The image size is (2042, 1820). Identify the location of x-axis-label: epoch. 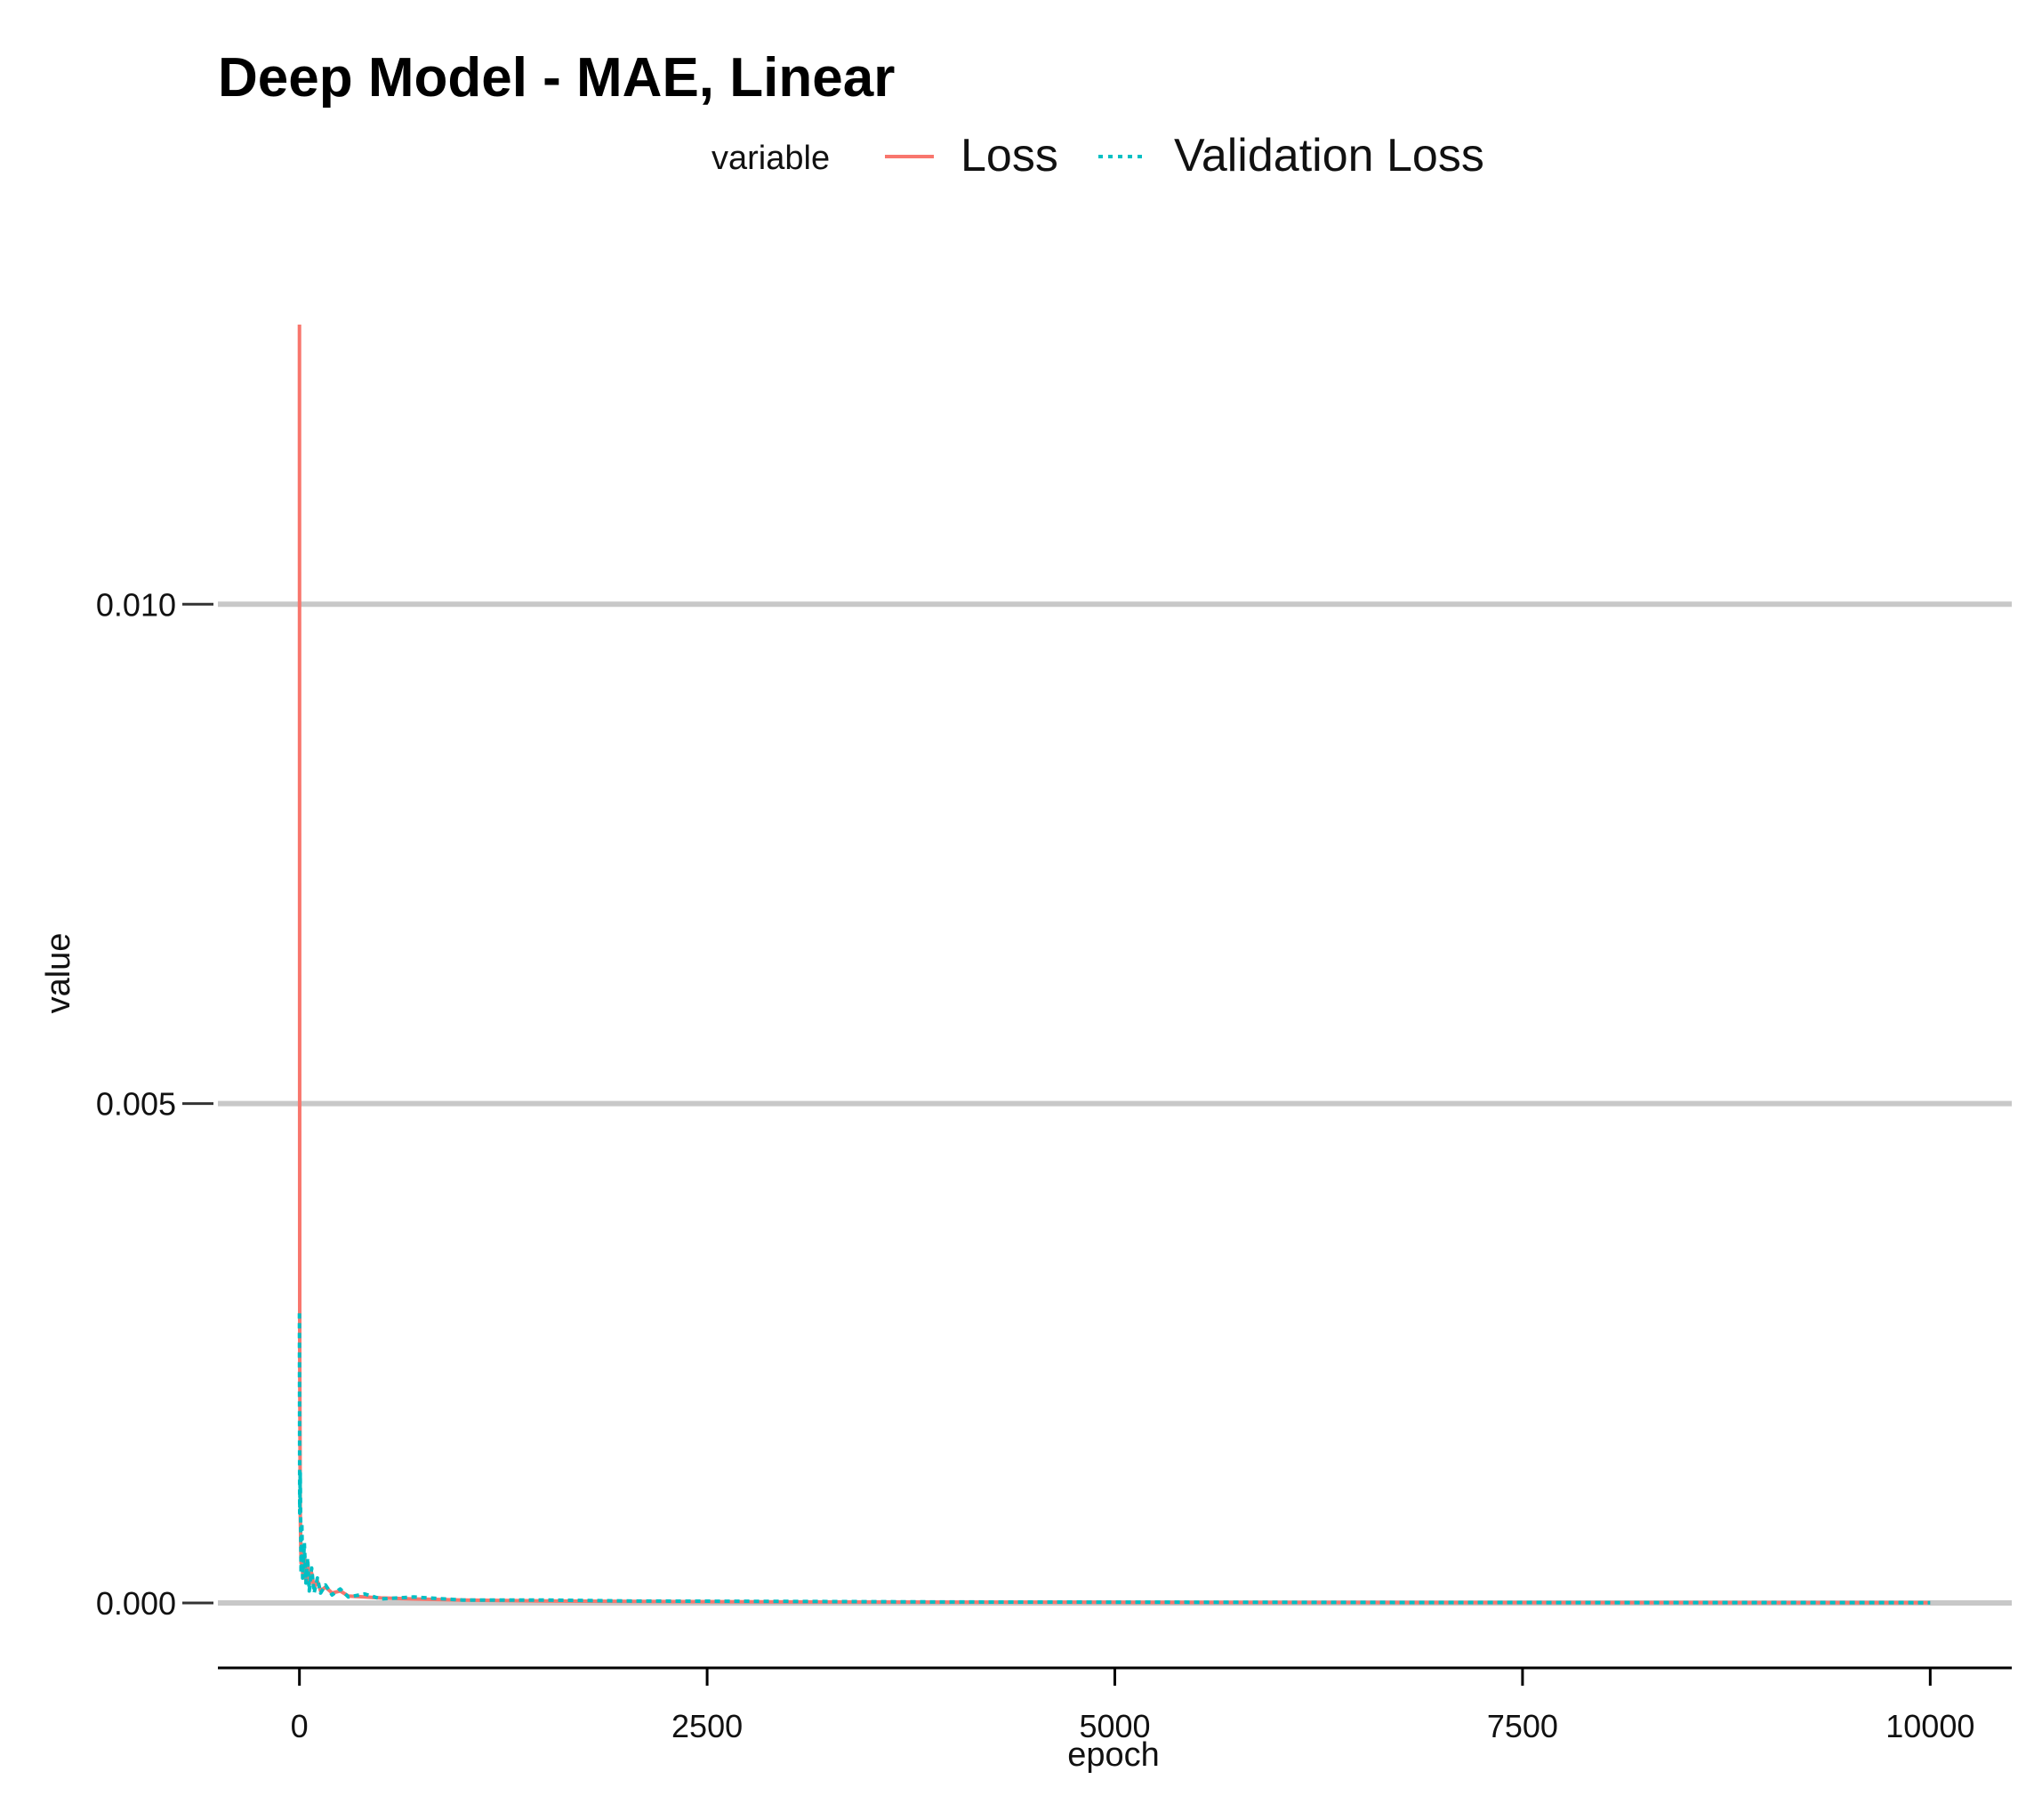
(1113, 1755).